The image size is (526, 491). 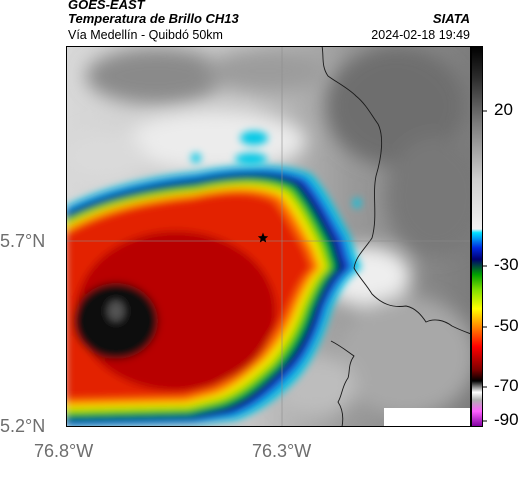 What do you see at coordinates (153, 18) in the screenshot?
I see `product-title: Temperatura de Brillo CH13` at bounding box center [153, 18].